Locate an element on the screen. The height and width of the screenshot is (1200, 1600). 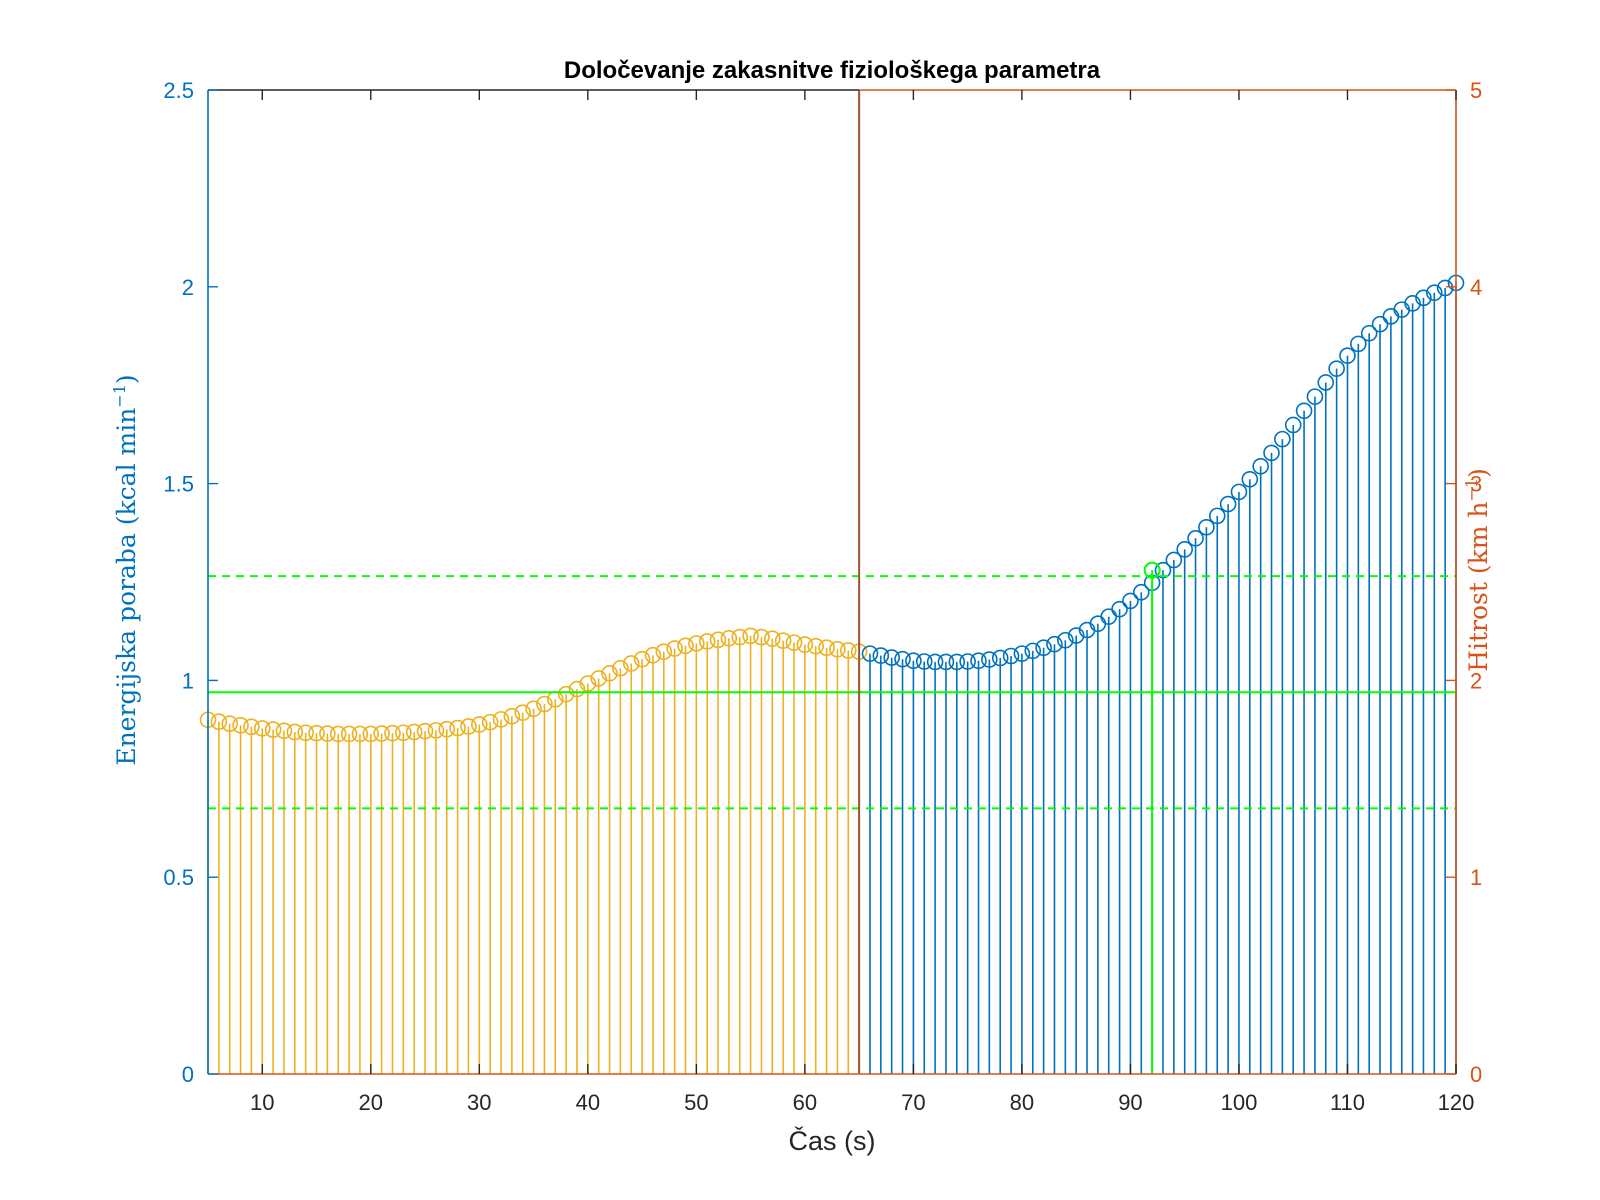
y-axis-right-label: Hitrost (km h−1) is located at coordinates (1477, 570).